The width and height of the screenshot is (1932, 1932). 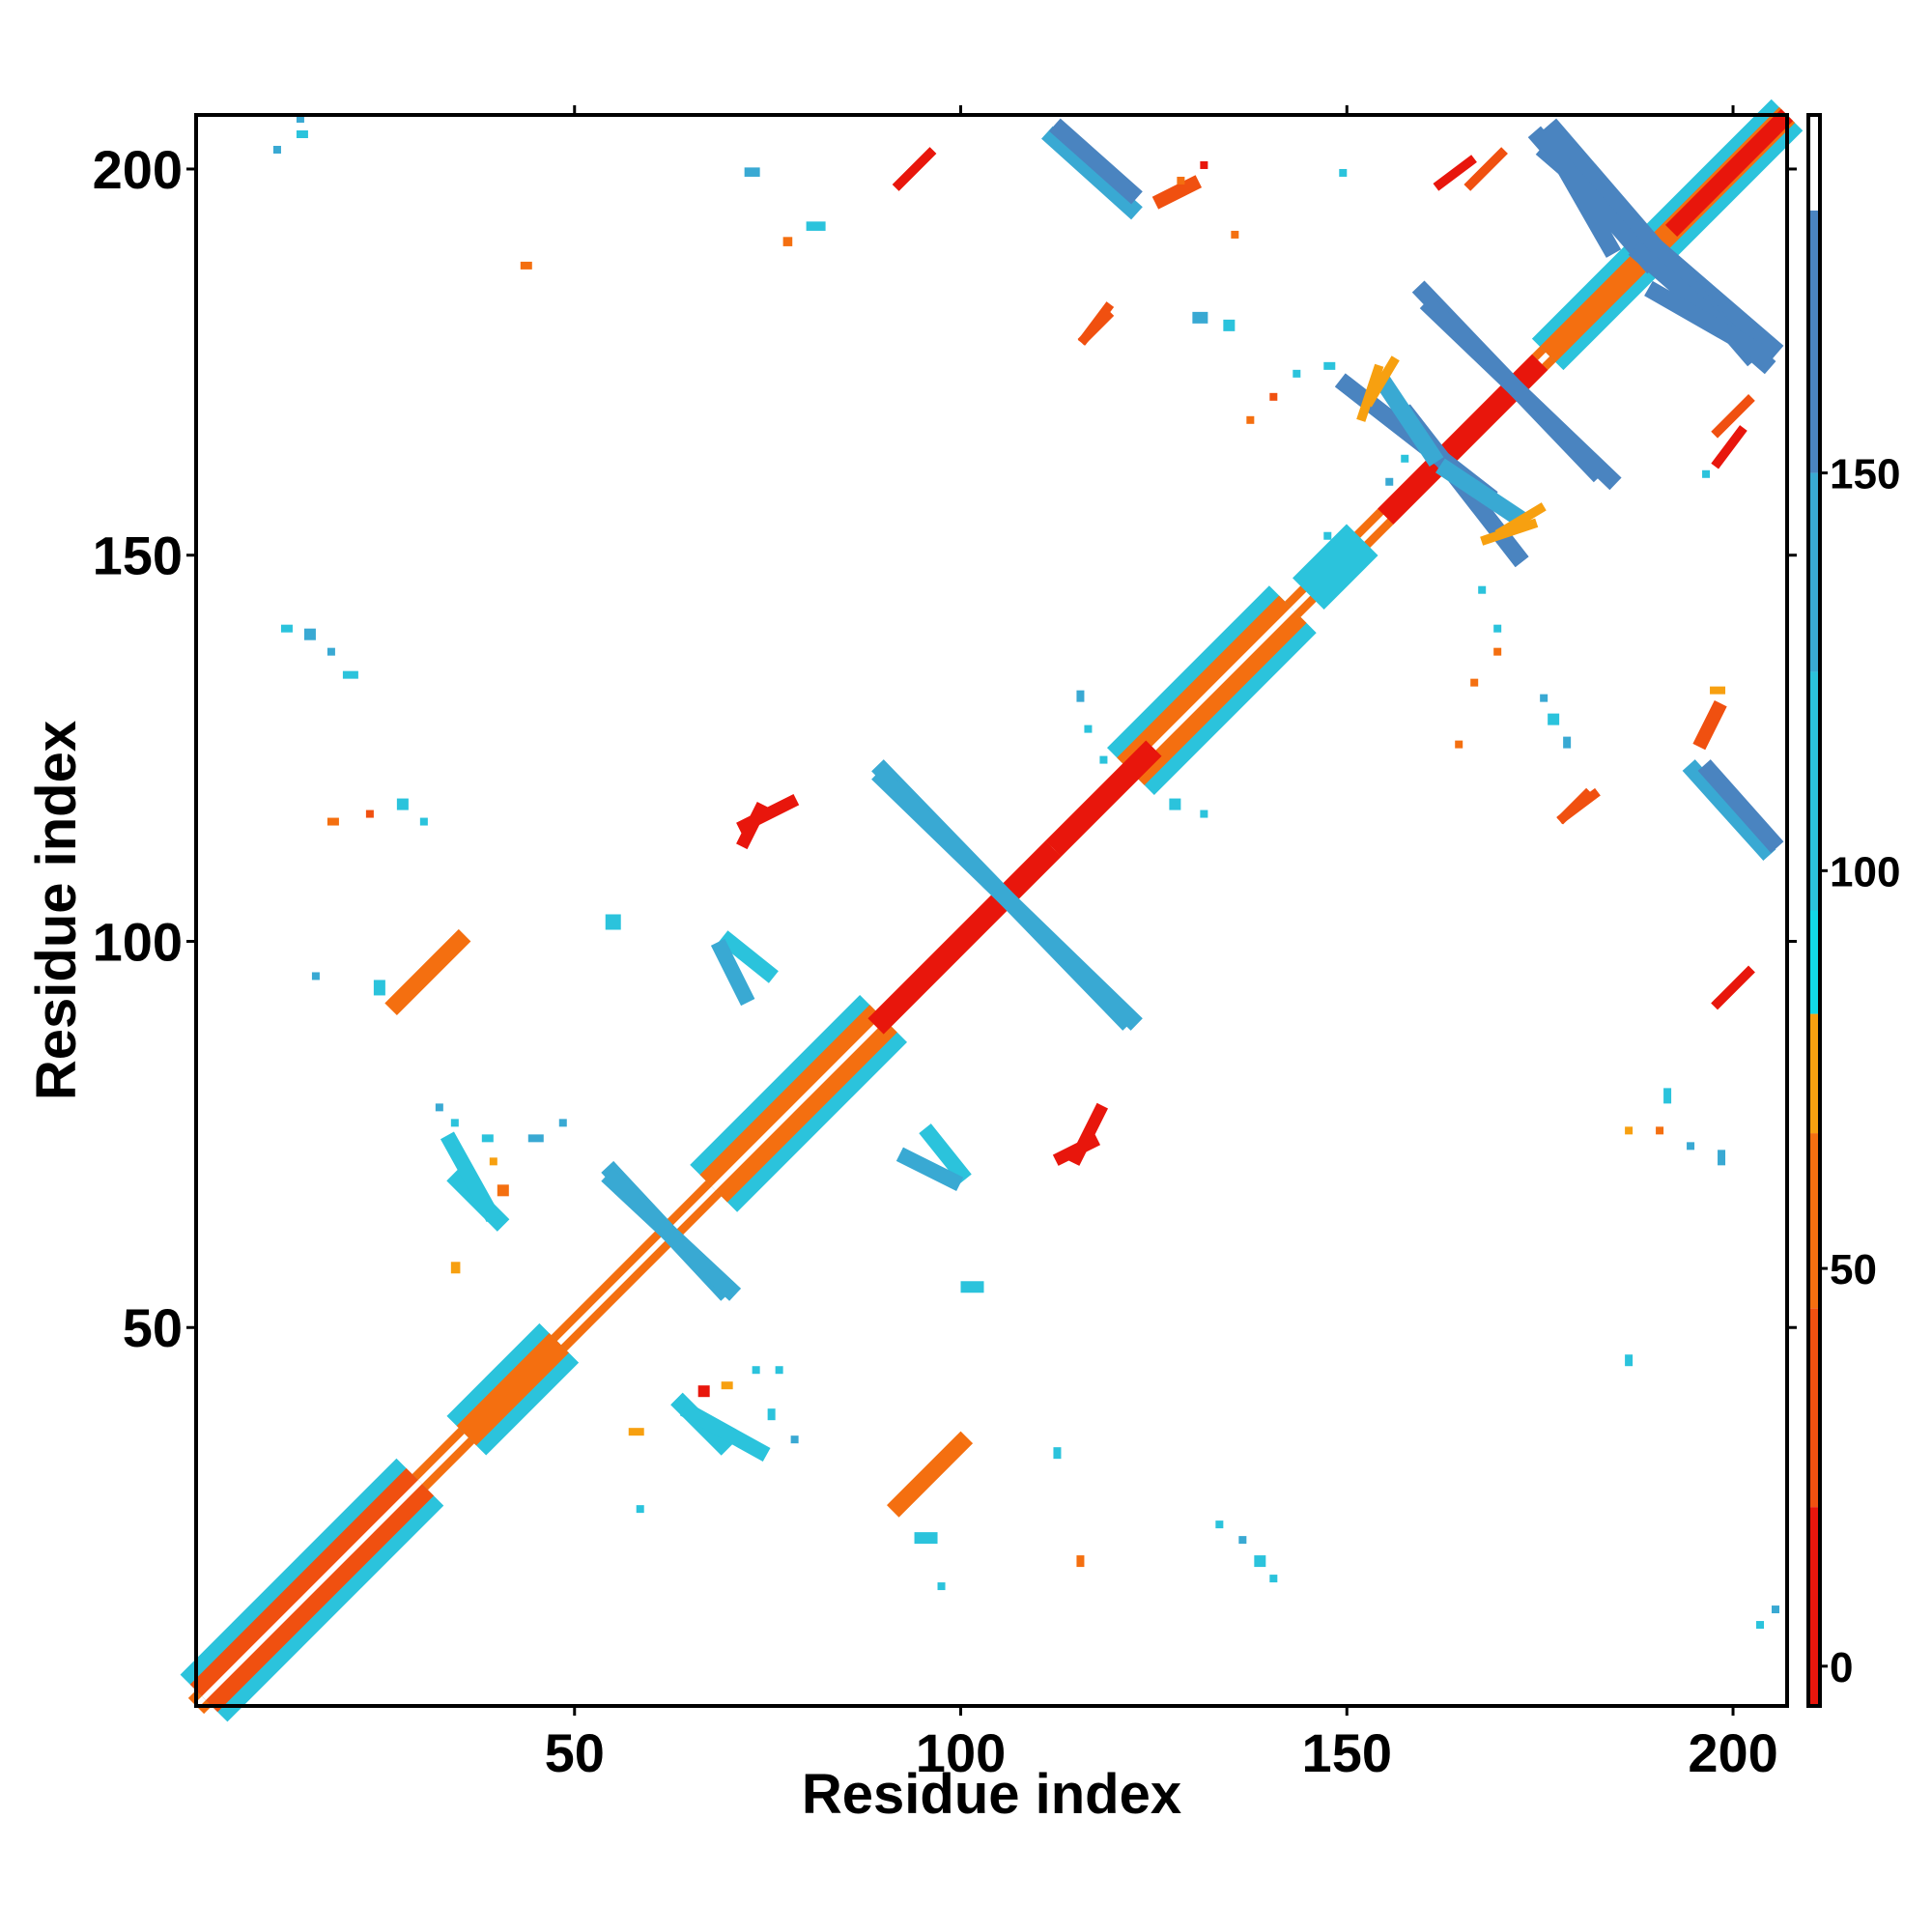 What do you see at coordinates (961, 1752) in the screenshot?
I see `x-tick-label: 100` at bounding box center [961, 1752].